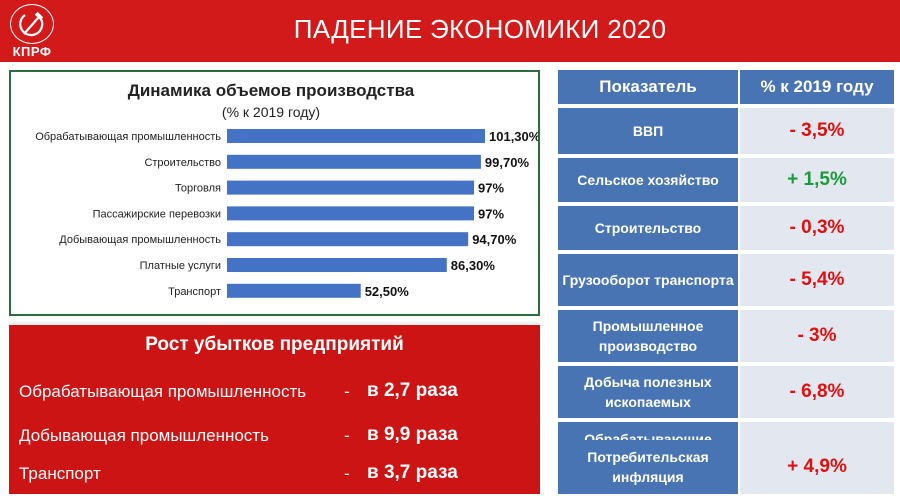 This screenshot has width=900, height=498. What do you see at coordinates (271, 90) in the screenshot?
I see `chart-title: Динамика объемов производства` at bounding box center [271, 90].